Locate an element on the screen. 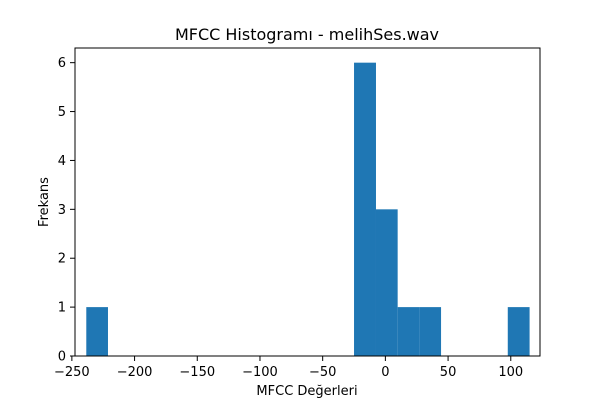 This screenshot has height=400, width=600. x-tick-label-0: −250 is located at coordinates (72, 372).